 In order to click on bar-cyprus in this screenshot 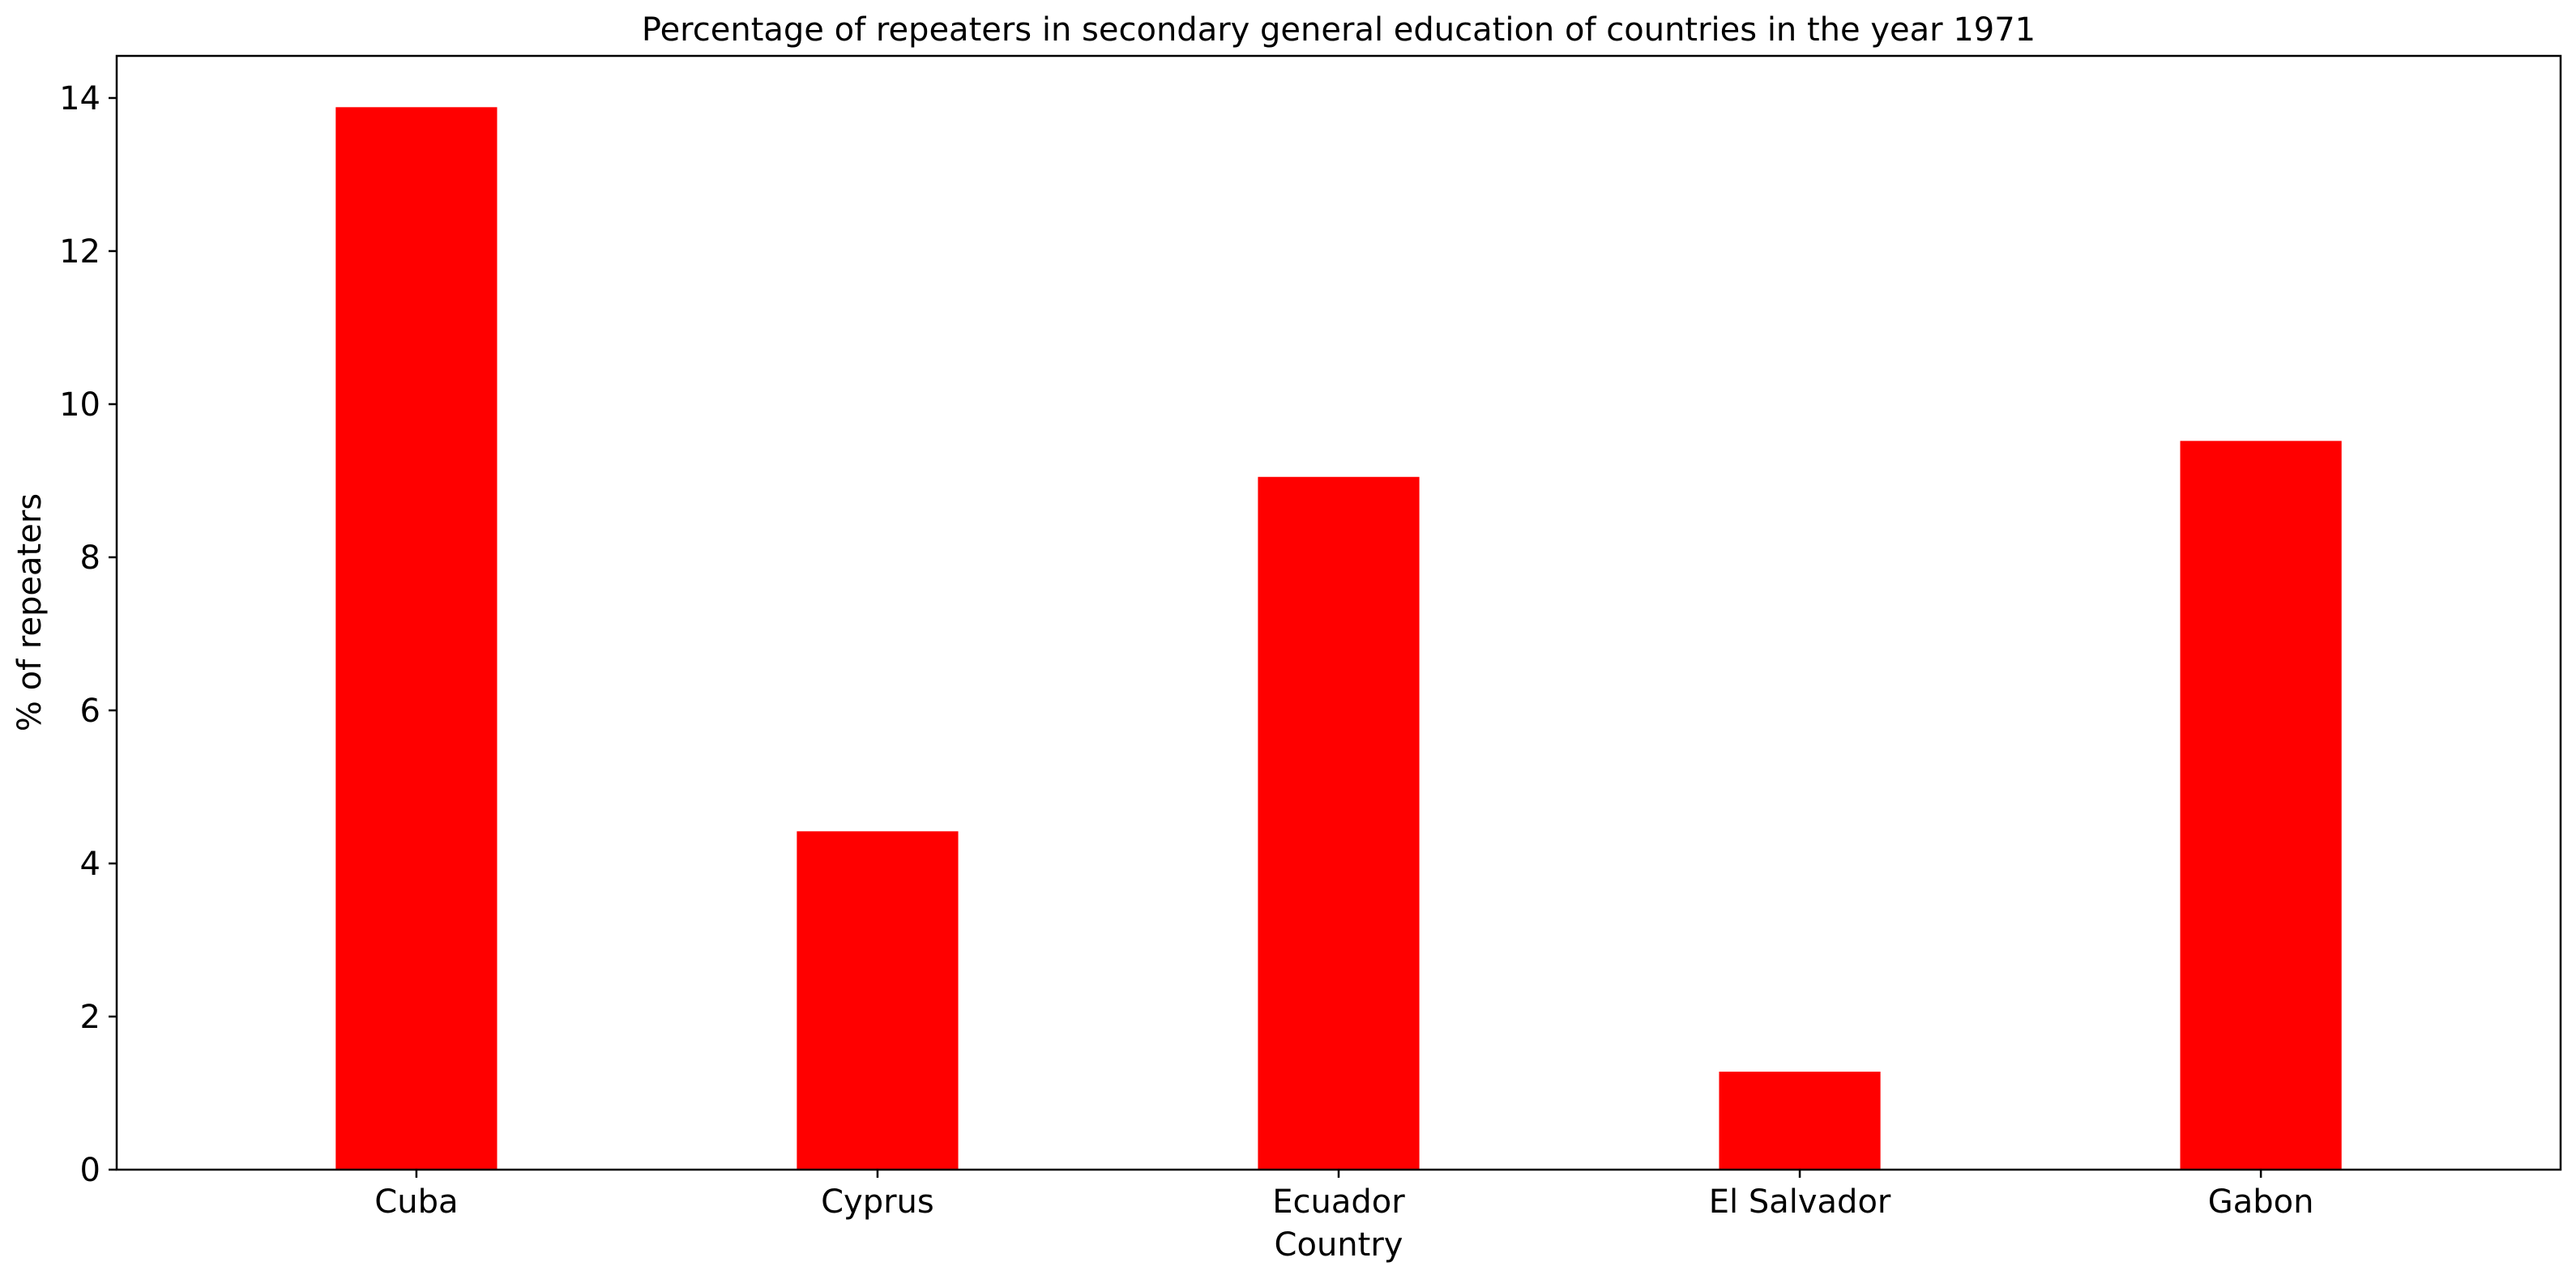, I will do `click(878, 1000)`.